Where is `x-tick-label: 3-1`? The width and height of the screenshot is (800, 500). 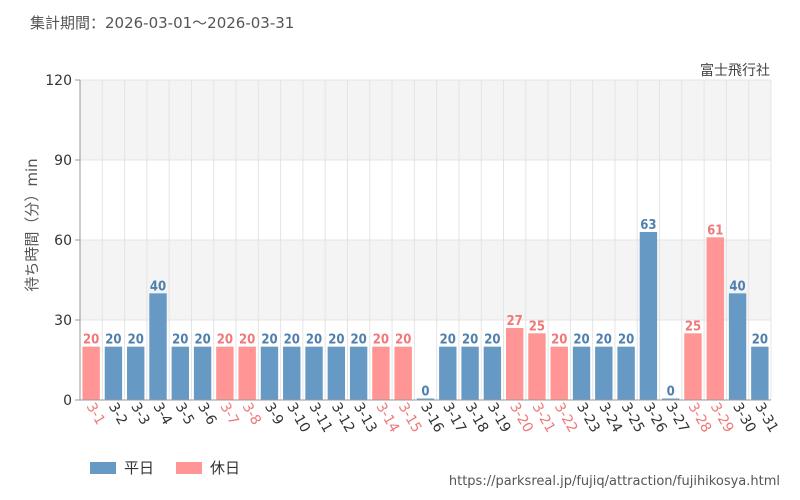 x-tick-label: 3-1 is located at coordinates (95, 414).